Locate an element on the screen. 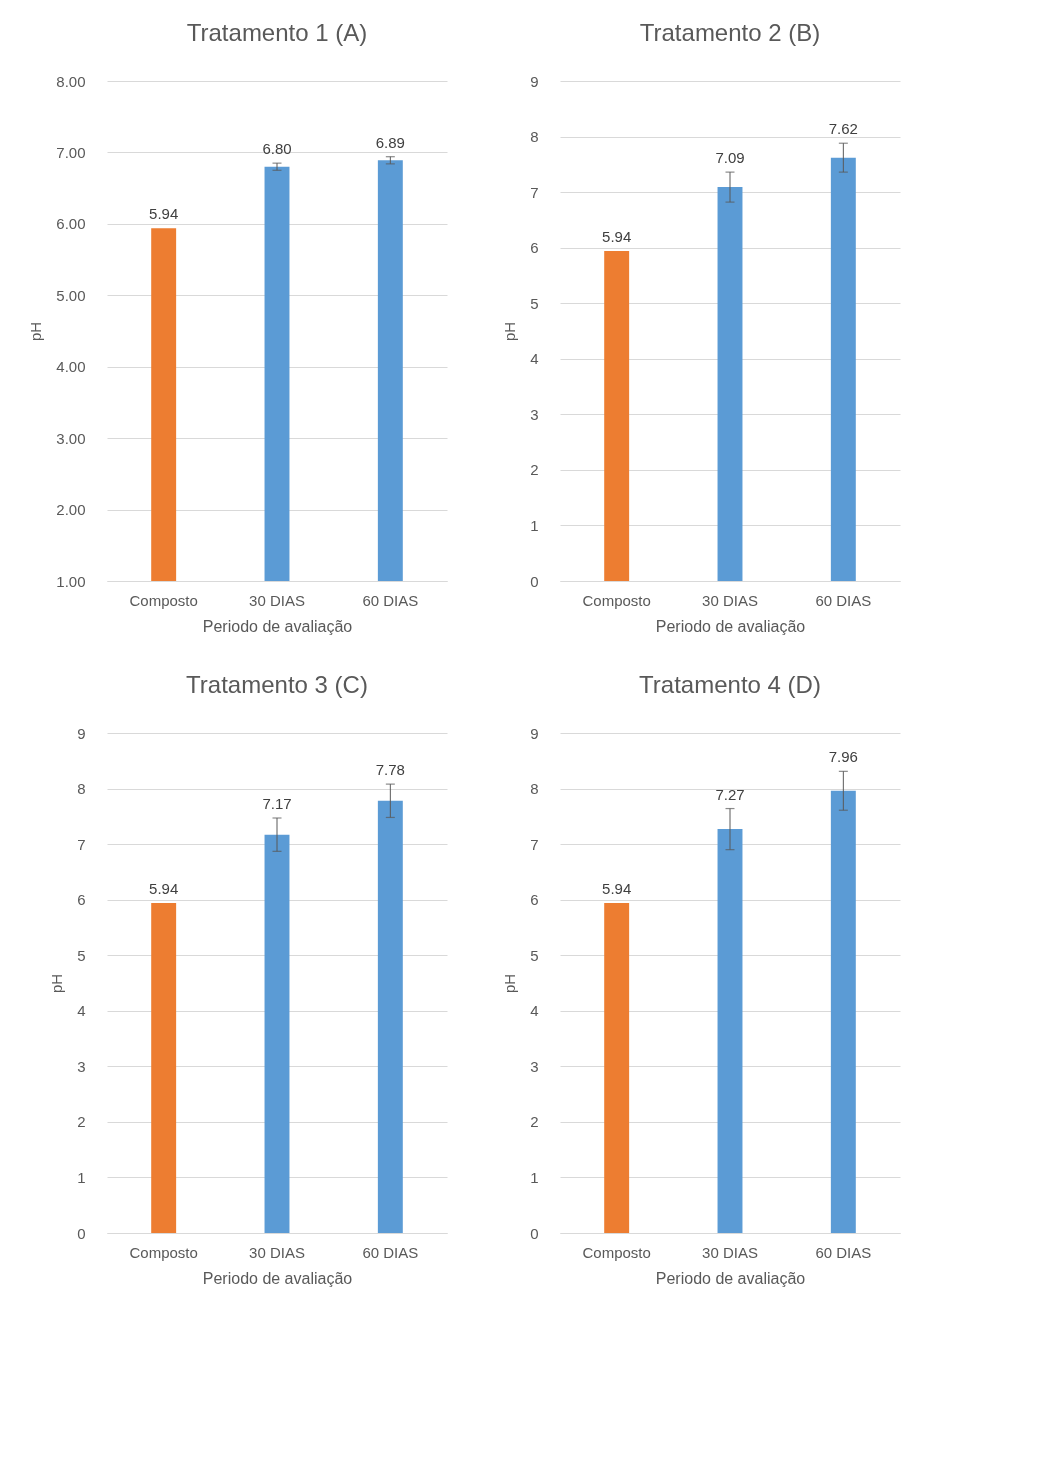  data-label: 7.78 is located at coordinates (390, 770).